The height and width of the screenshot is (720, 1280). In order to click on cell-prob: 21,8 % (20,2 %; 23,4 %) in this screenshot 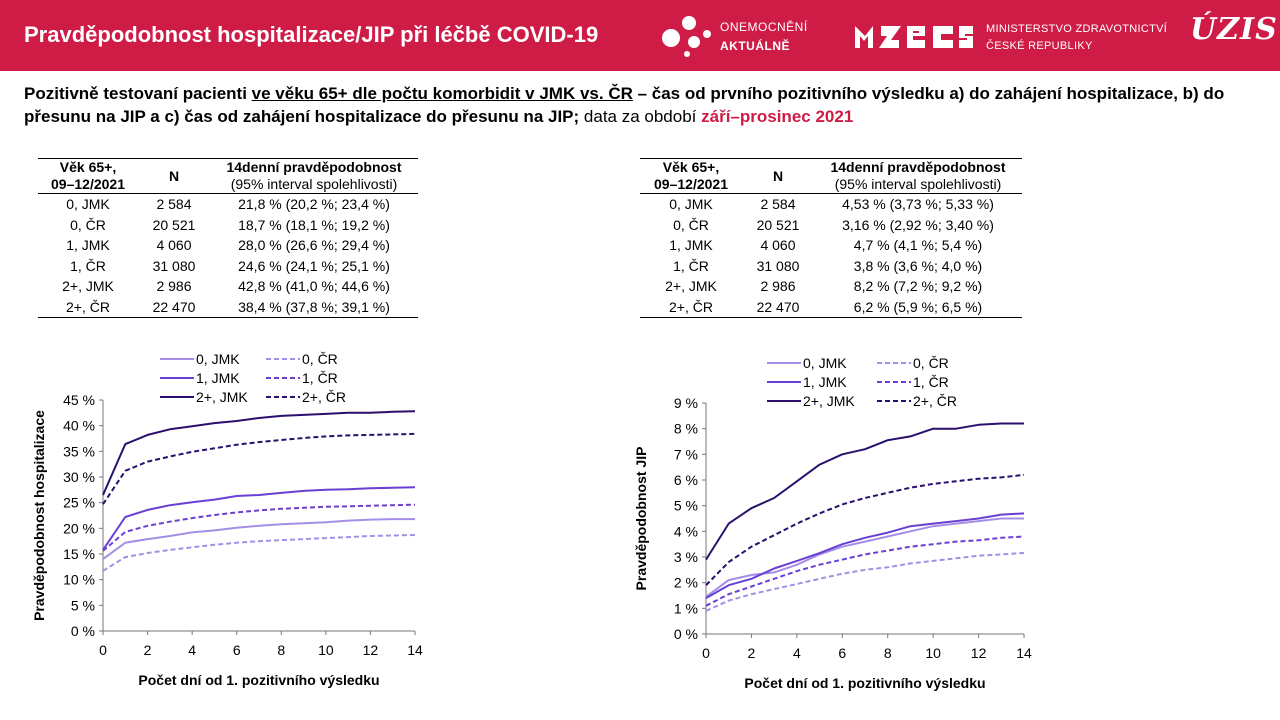, I will do `click(314, 204)`.